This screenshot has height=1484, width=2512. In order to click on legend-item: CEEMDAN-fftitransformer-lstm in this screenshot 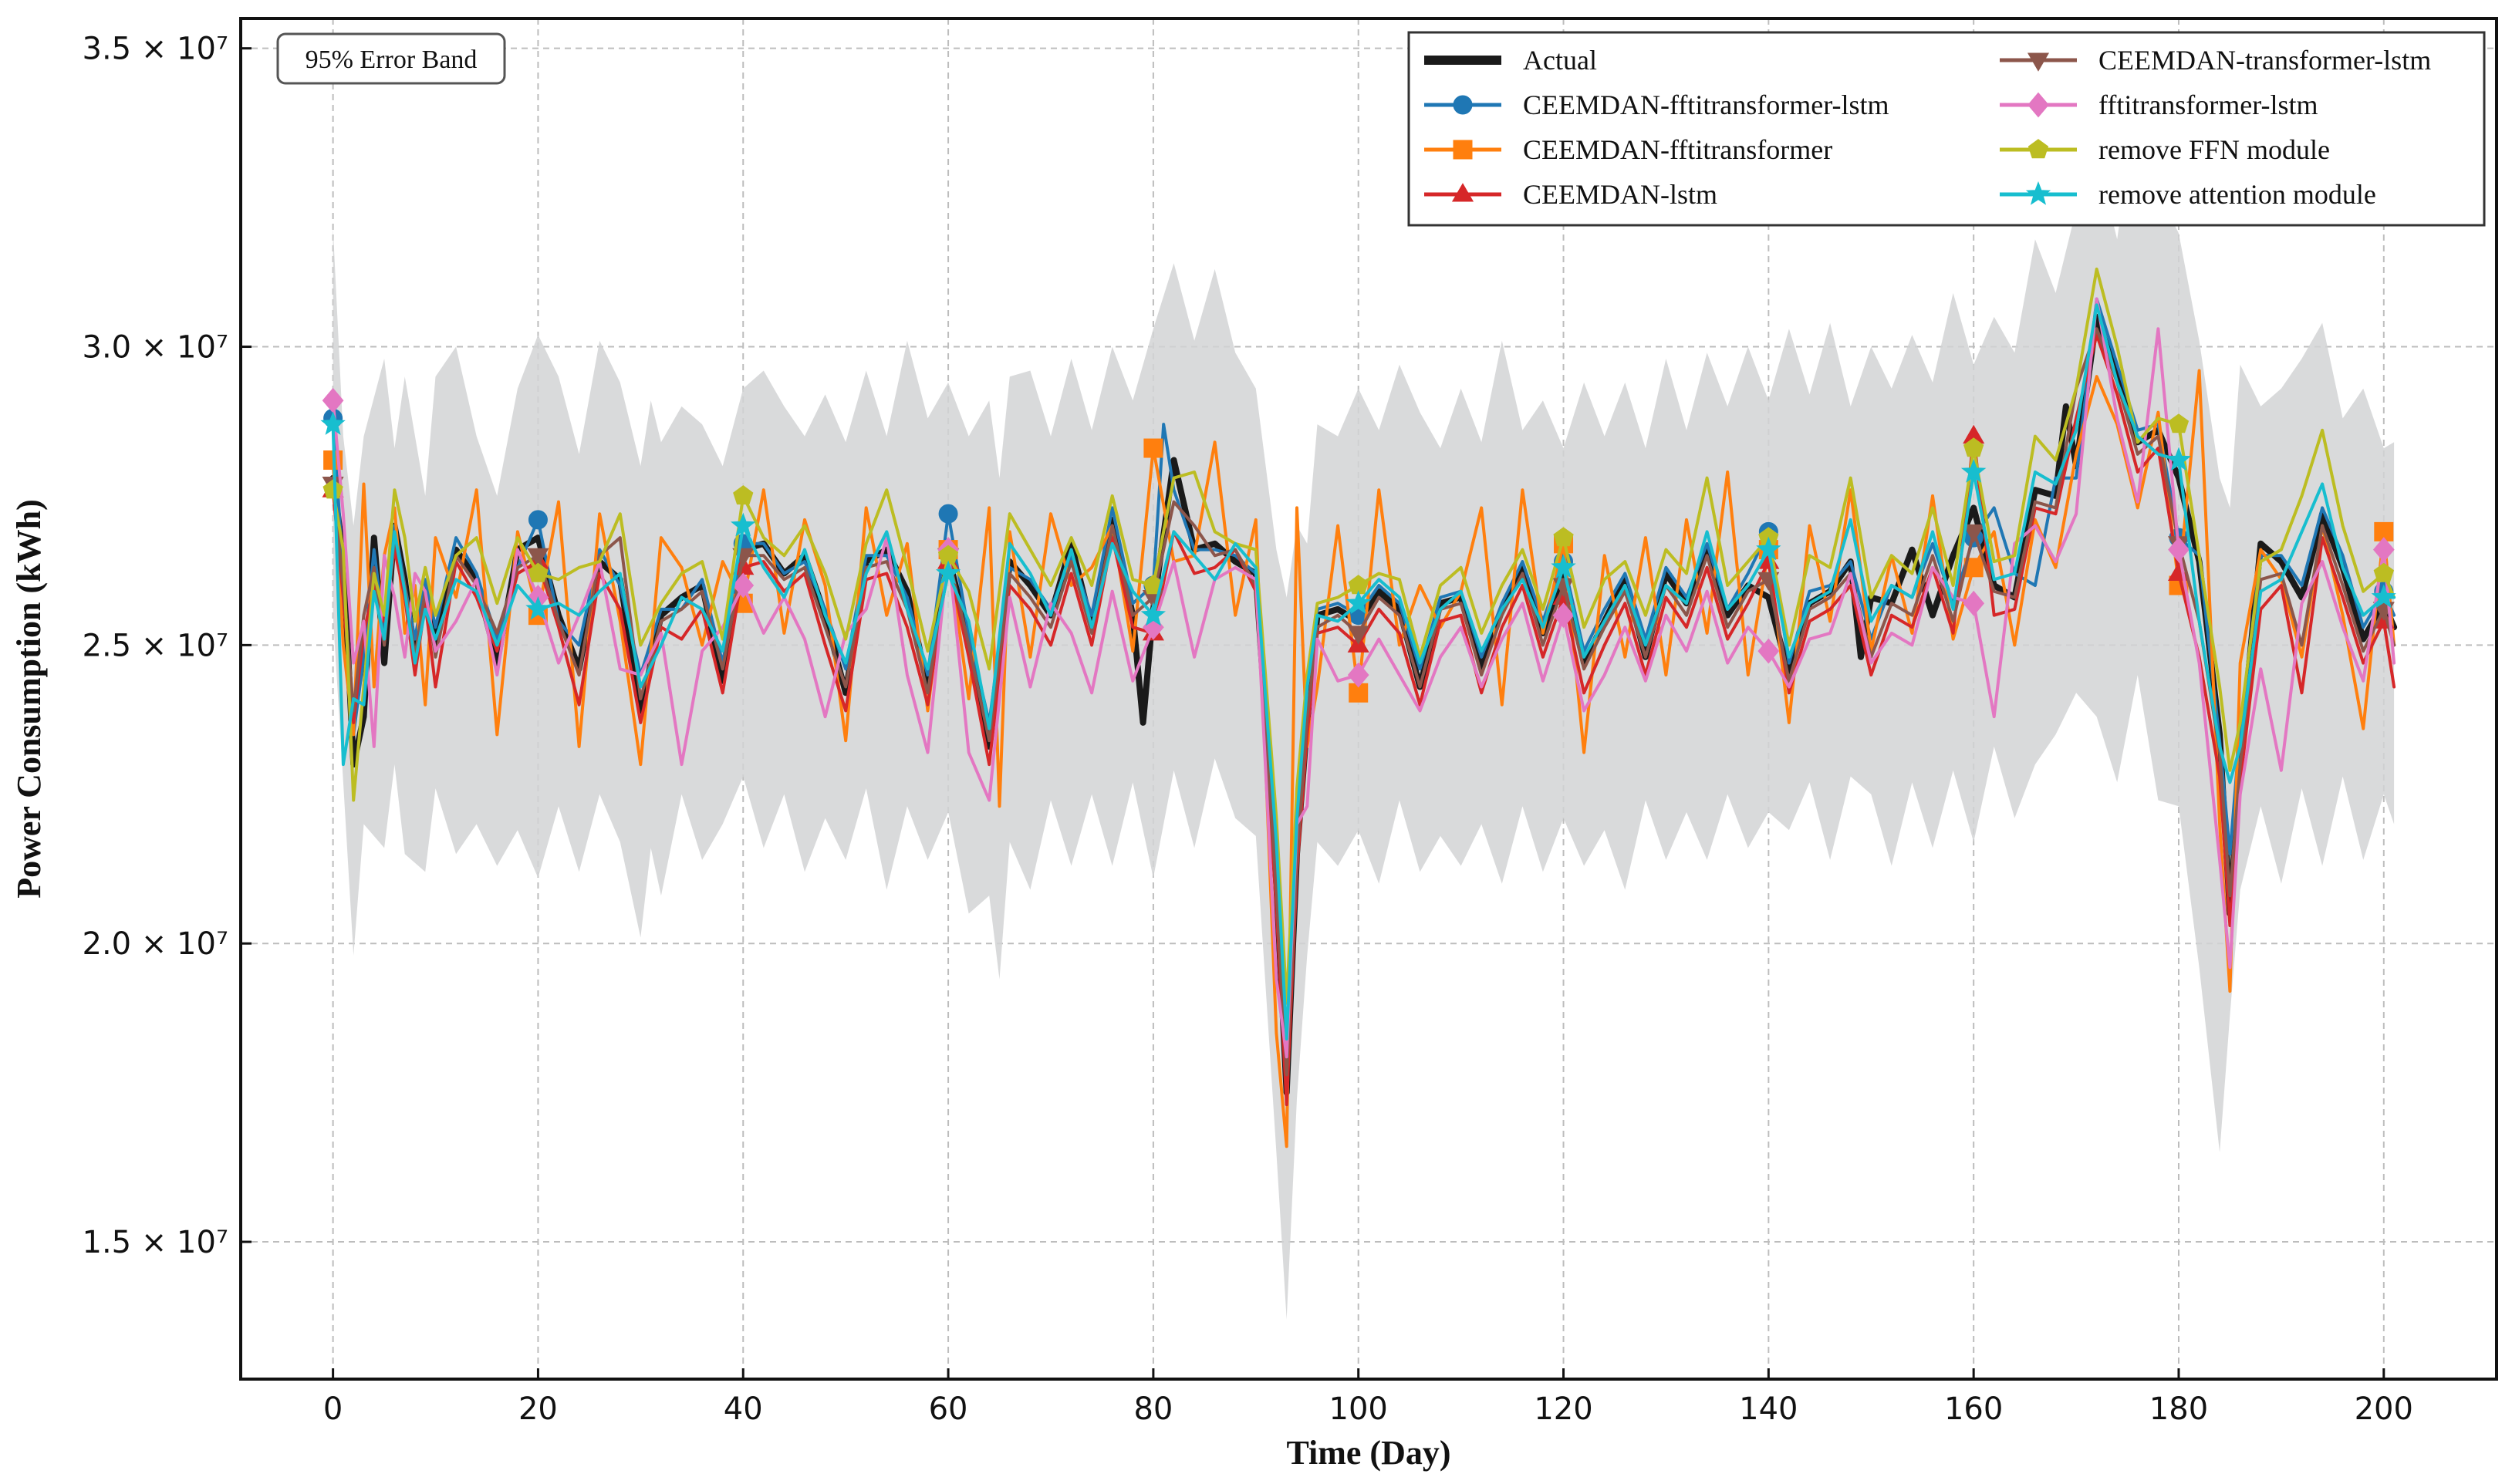, I will do `click(1657, 104)`.